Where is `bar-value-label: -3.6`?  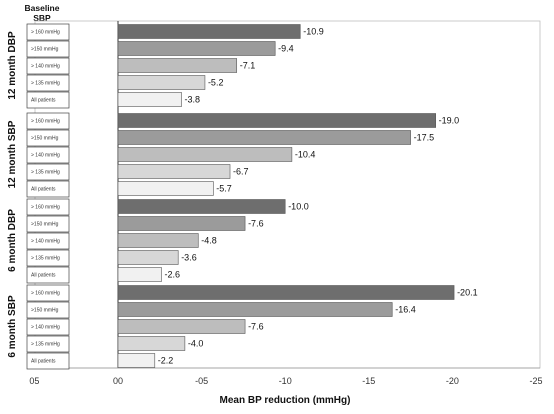 bar-value-label: -3.6 is located at coordinates (189, 258).